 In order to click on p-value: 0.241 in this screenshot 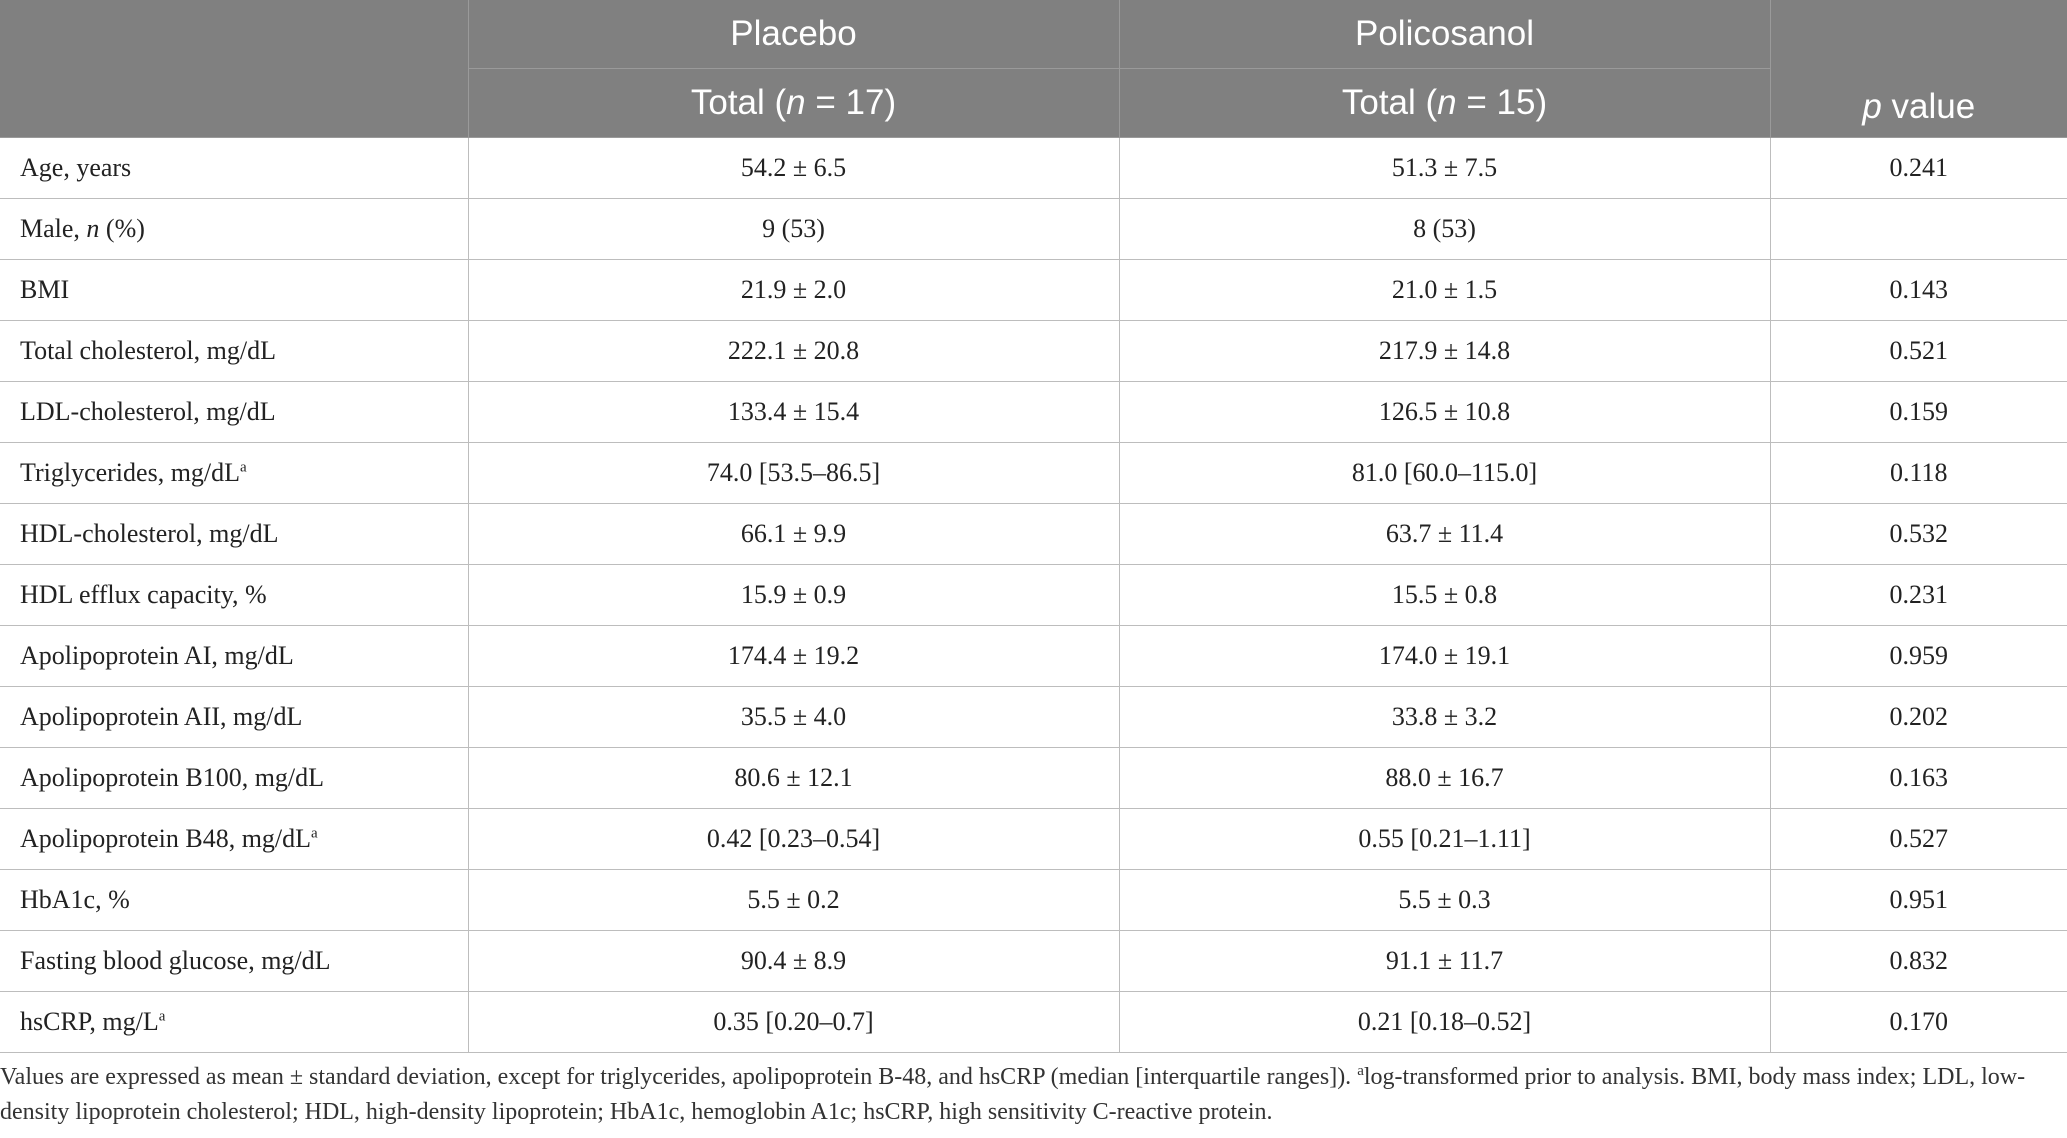, I will do `click(1918, 168)`.